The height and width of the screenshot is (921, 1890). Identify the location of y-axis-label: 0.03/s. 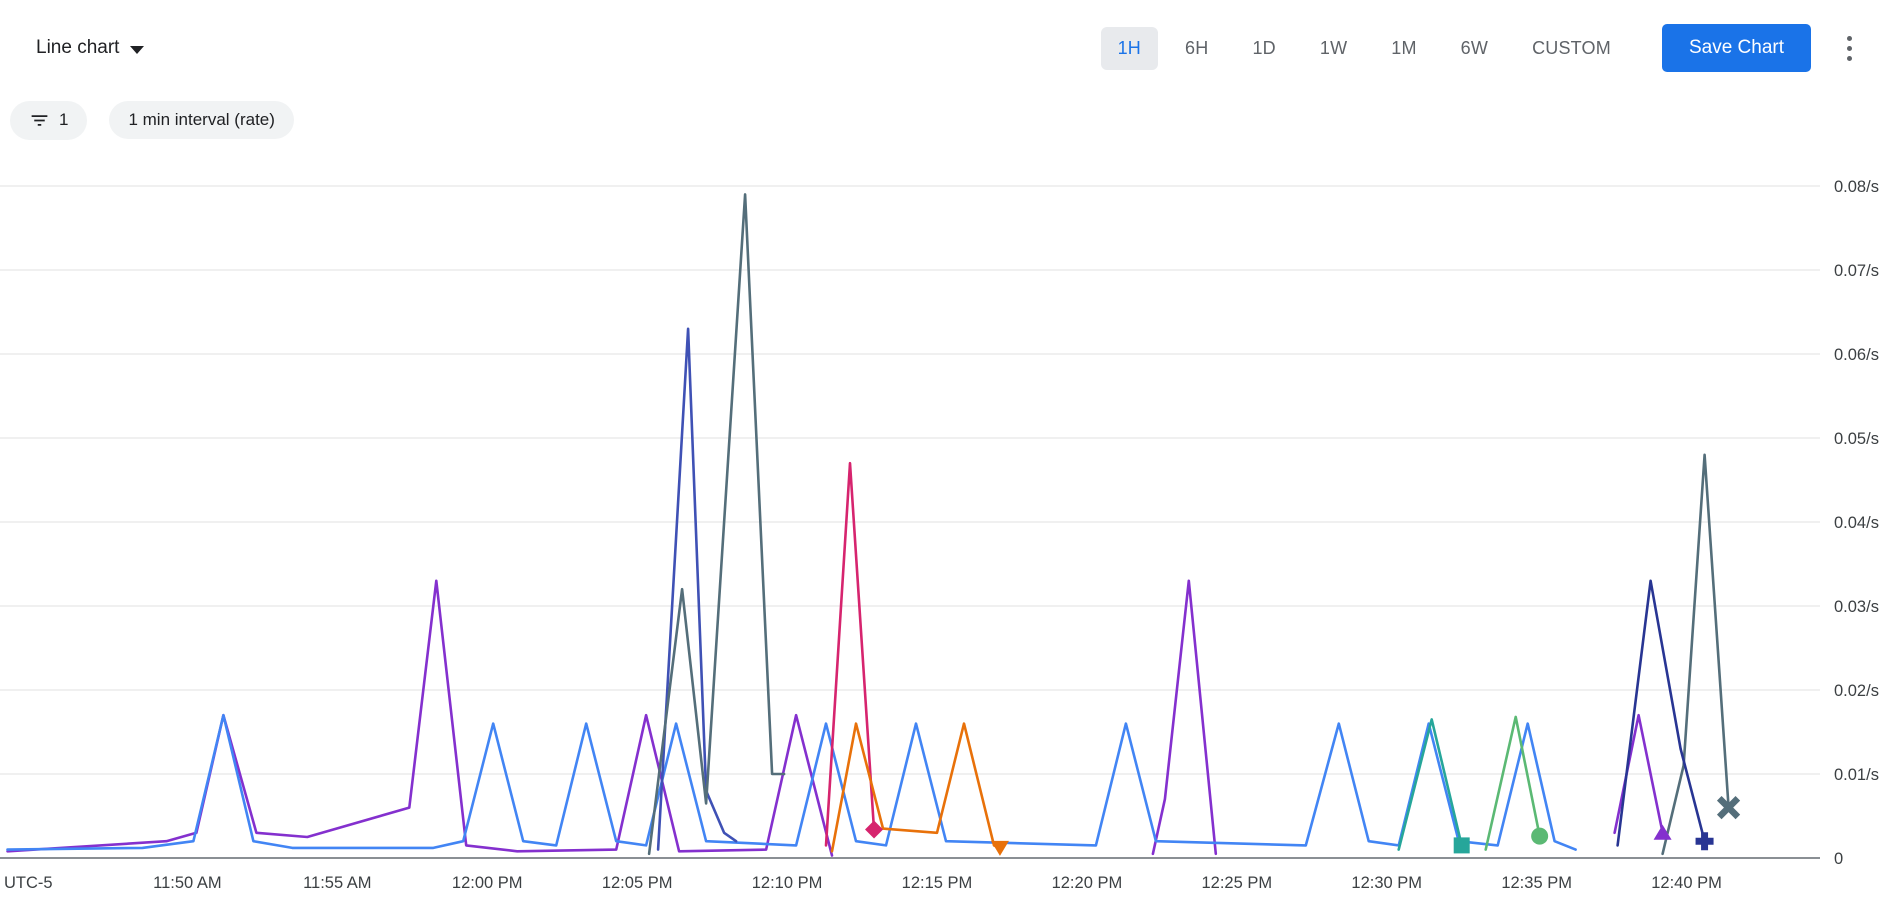
(1856, 607).